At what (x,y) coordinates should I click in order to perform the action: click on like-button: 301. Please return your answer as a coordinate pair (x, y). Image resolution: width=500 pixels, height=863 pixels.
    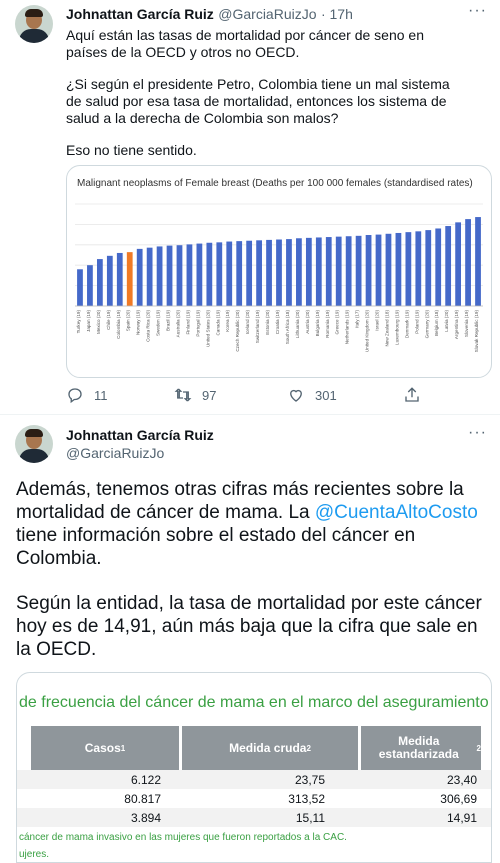
    Looking at the image, I should click on (312, 395).